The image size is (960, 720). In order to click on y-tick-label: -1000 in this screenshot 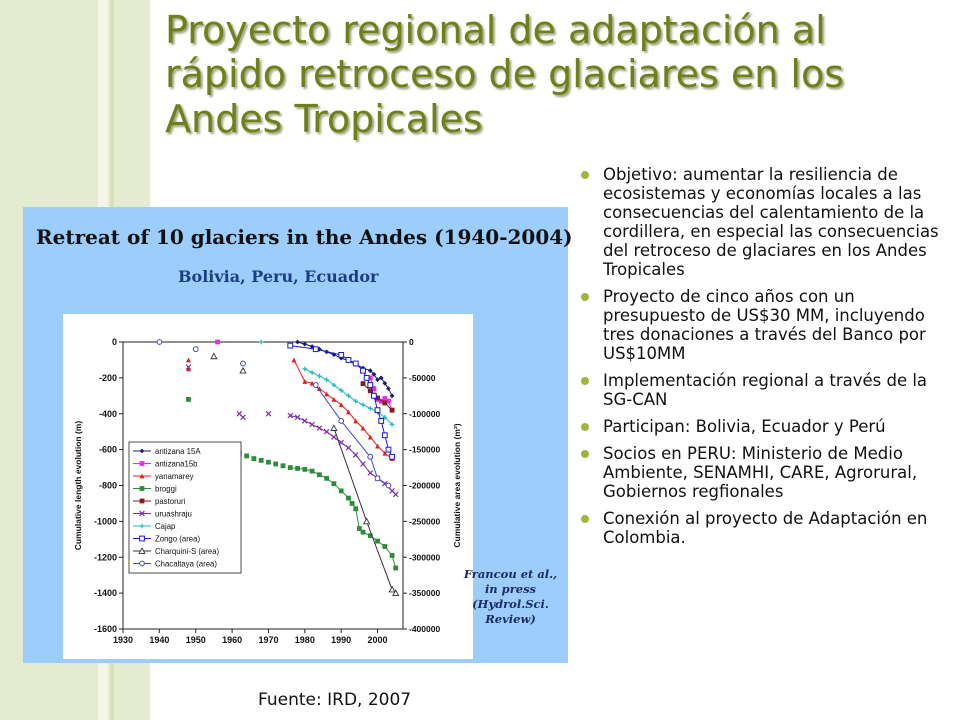, I will do `click(105, 521)`.